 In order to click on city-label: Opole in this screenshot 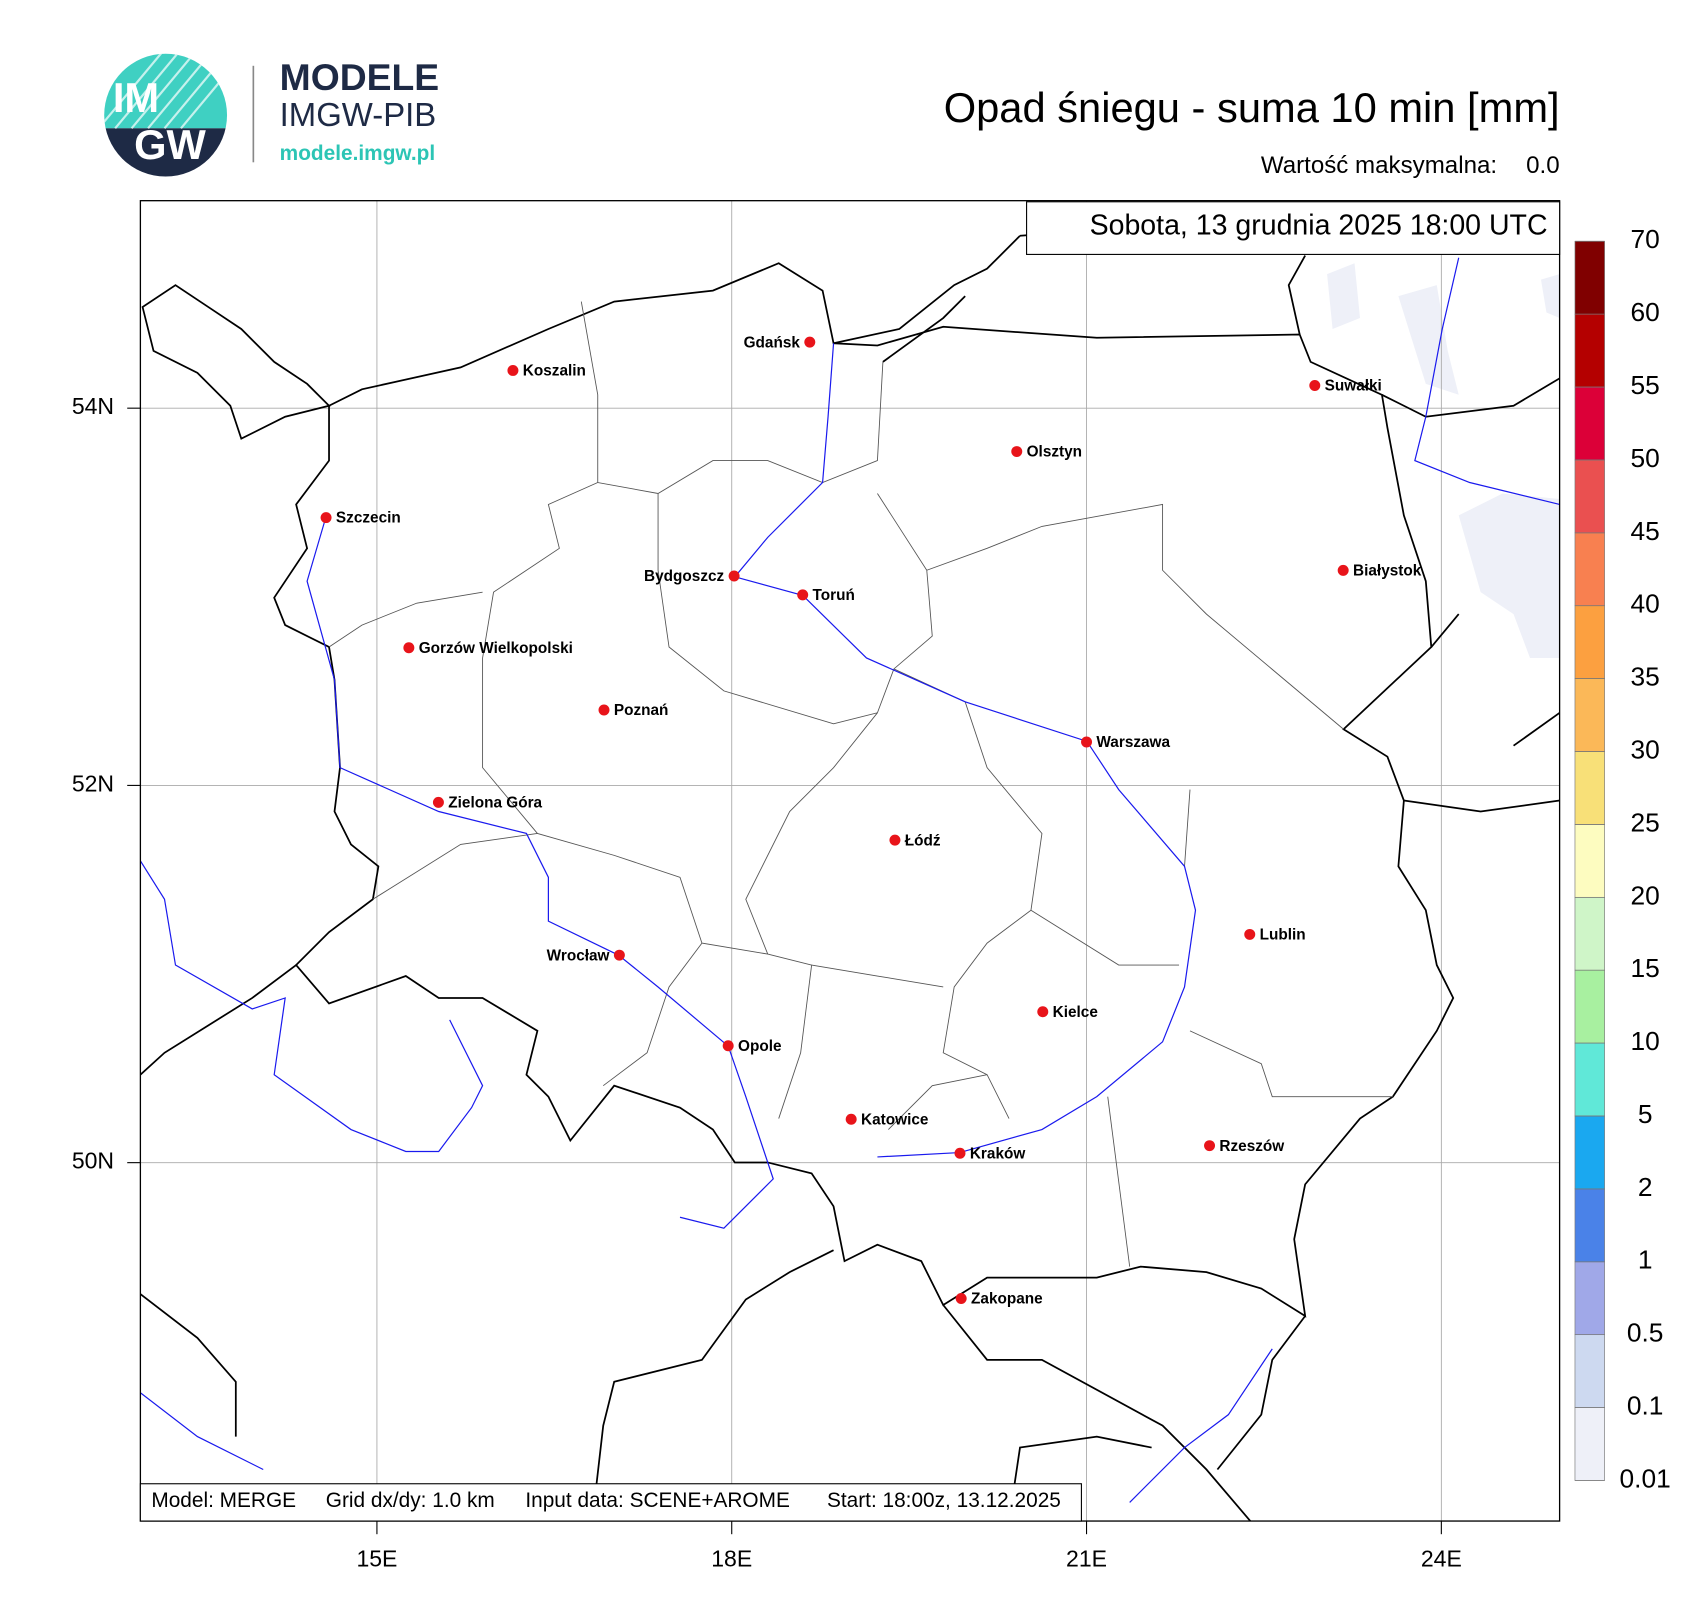, I will do `click(760, 1046)`.